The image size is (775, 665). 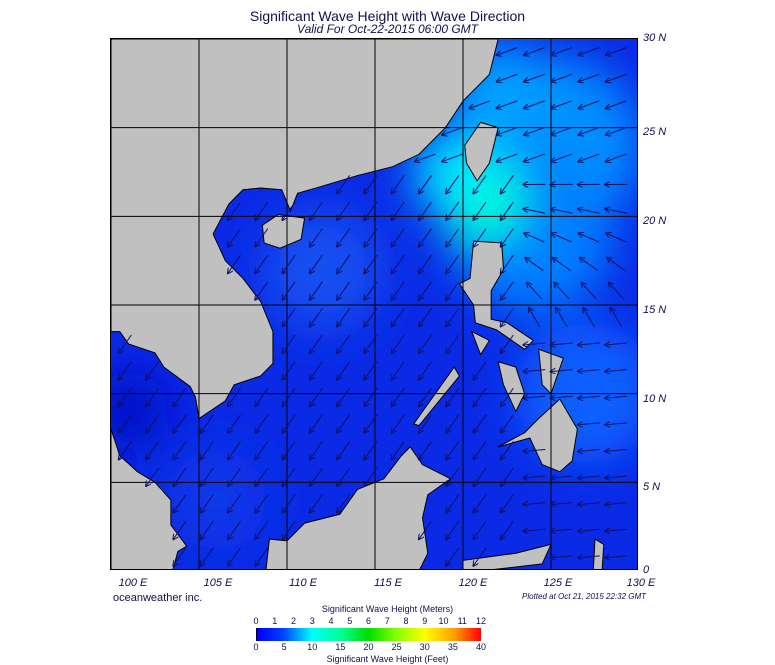 What do you see at coordinates (133, 583) in the screenshot?
I see `lon-label: 100 E` at bounding box center [133, 583].